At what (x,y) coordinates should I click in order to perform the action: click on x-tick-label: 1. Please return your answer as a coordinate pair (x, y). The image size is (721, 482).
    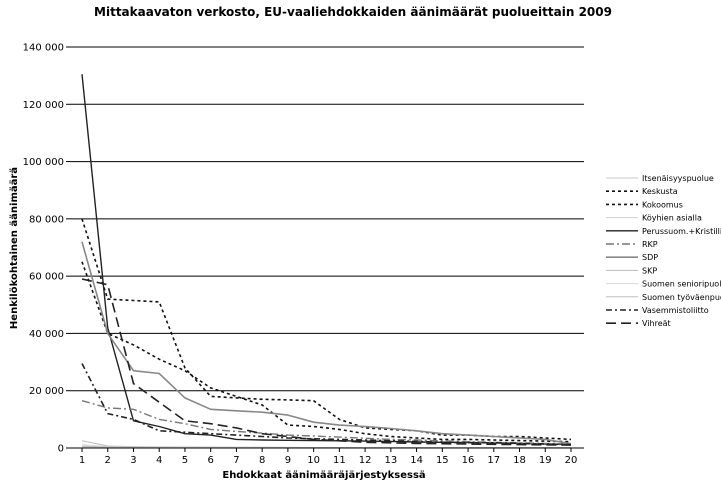
    Looking at the image, I should click on (82, 460).